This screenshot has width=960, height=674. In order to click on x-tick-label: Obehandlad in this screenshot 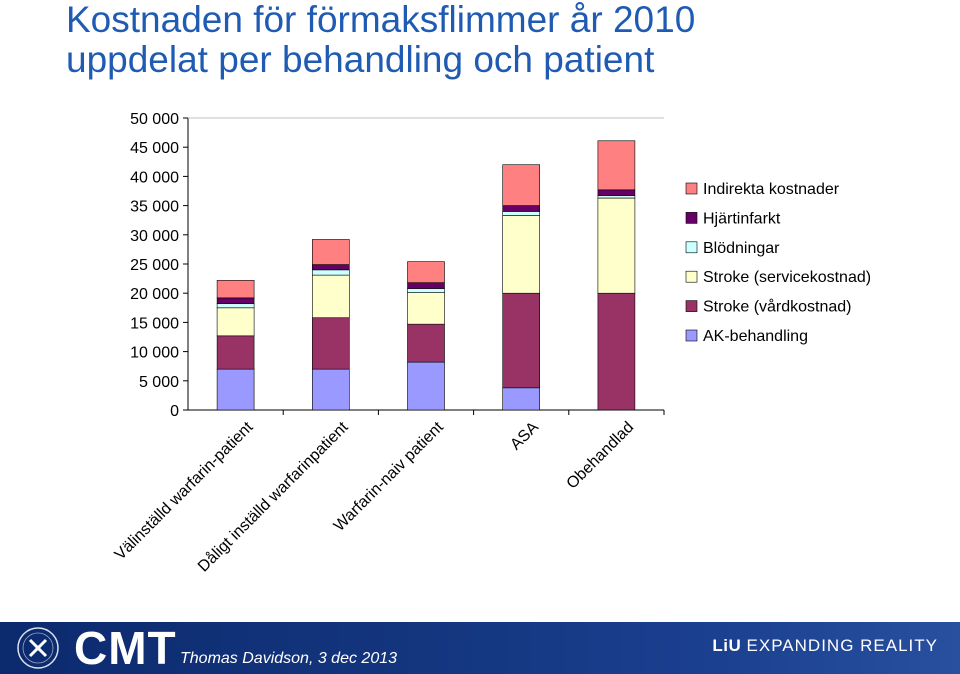, I will do `click(601, 456)`.